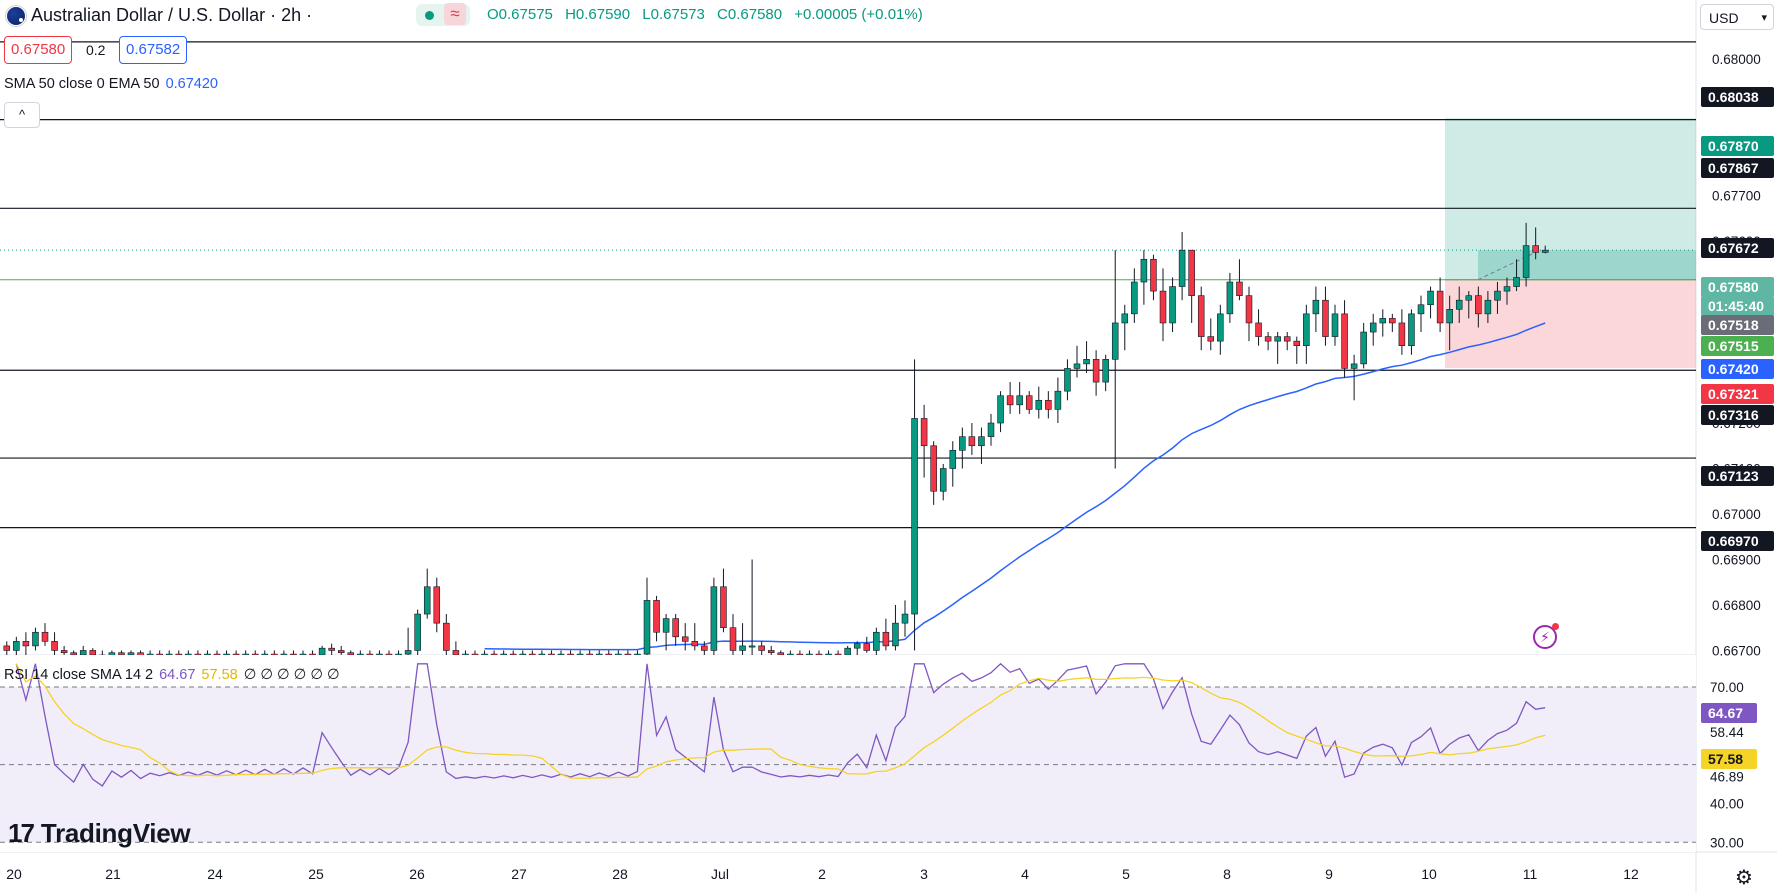  Describe the element at coordinates (1733, 146) in the screenshot. I see `price-tag-label: 0.67870` at that location.